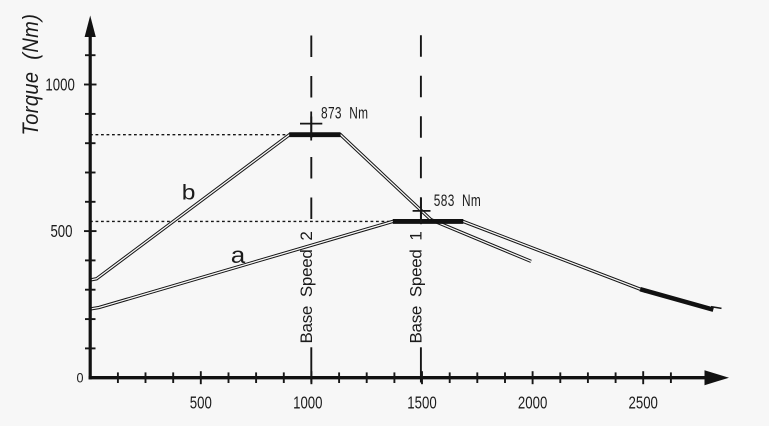 This screenshot has width=769, height=426. Describe the element at coordinates (643, 403) in the screenshot. I see `svg-text: 2500` at that location.